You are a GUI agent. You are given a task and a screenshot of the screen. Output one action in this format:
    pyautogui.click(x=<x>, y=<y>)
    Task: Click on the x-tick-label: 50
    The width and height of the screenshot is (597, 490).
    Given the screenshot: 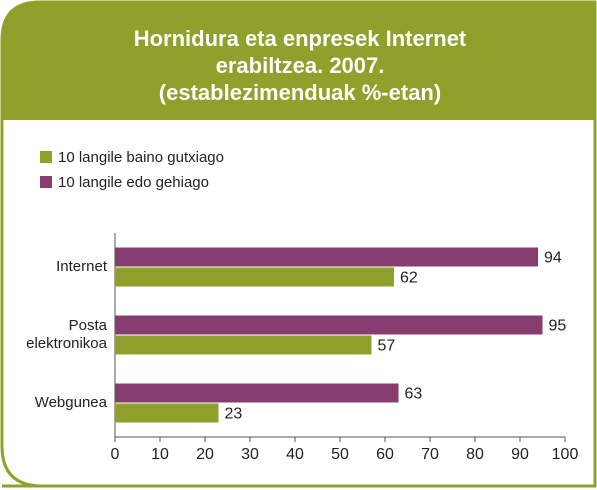 What is the action you would take?
    pyautogui.click(x=340, y=454)
    